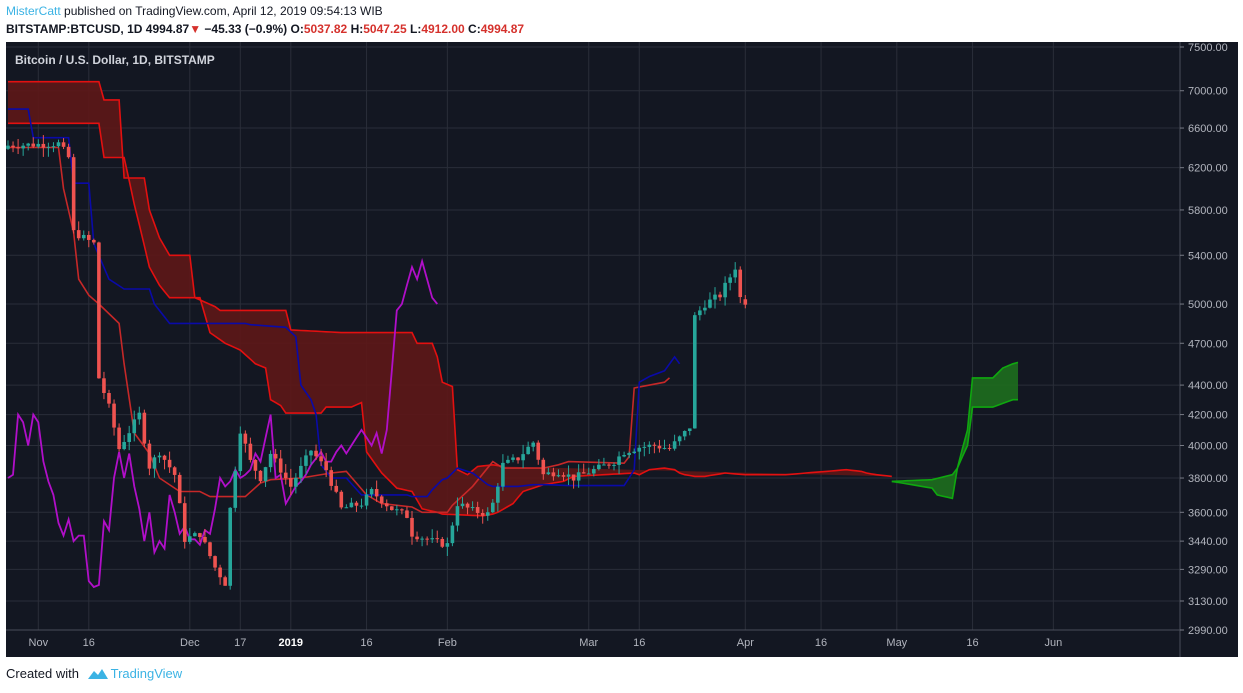  Describe the element at coordinates (1208, 386) in the screenshot. I see `price-tick-label: 4400.00` at that location.